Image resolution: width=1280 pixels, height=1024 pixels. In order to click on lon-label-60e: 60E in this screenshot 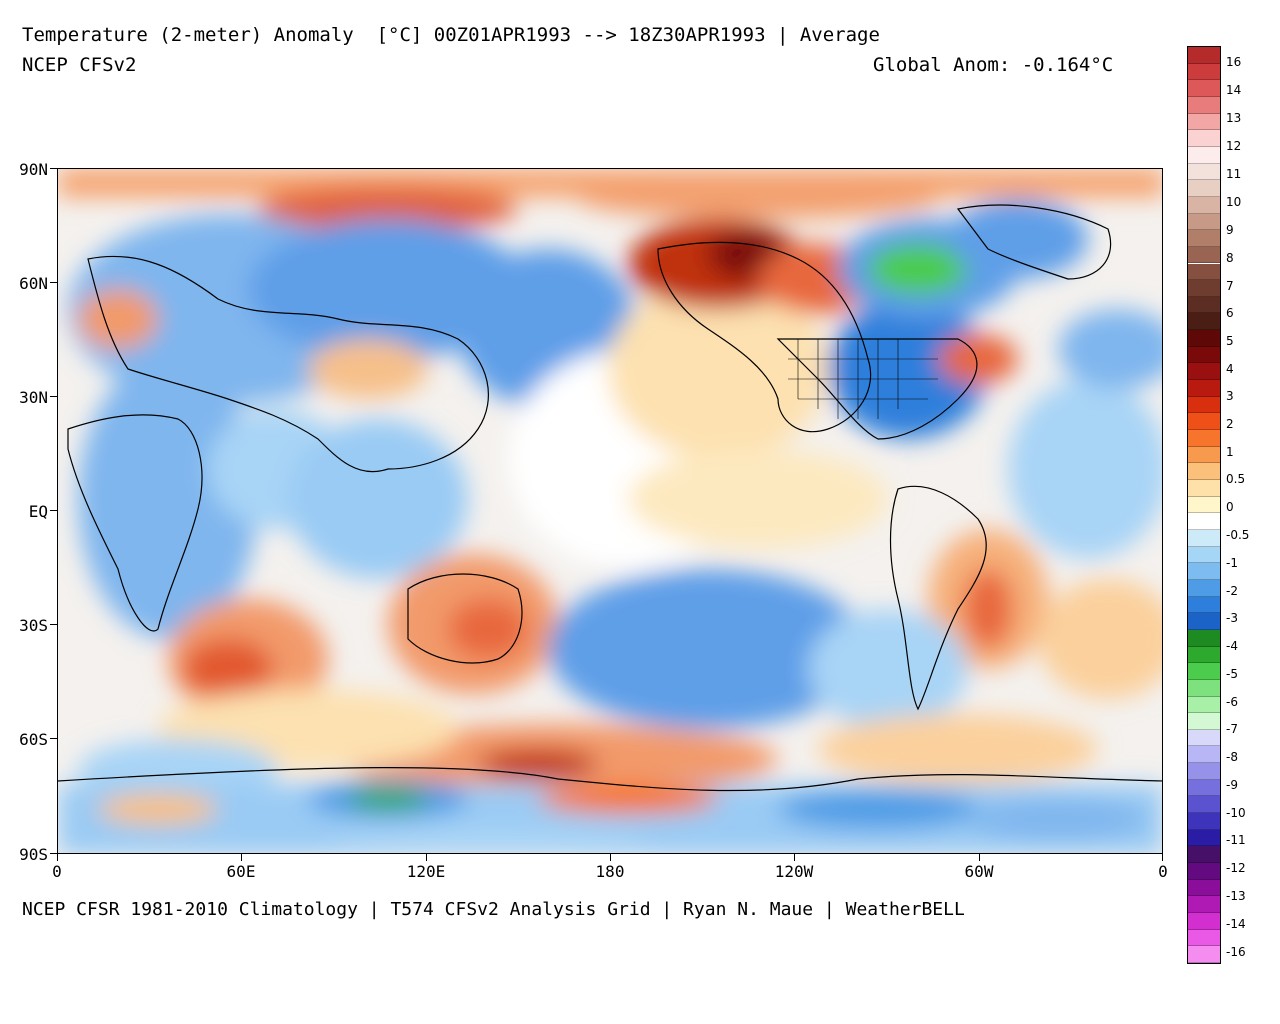, I will do `click(241, 871)`.